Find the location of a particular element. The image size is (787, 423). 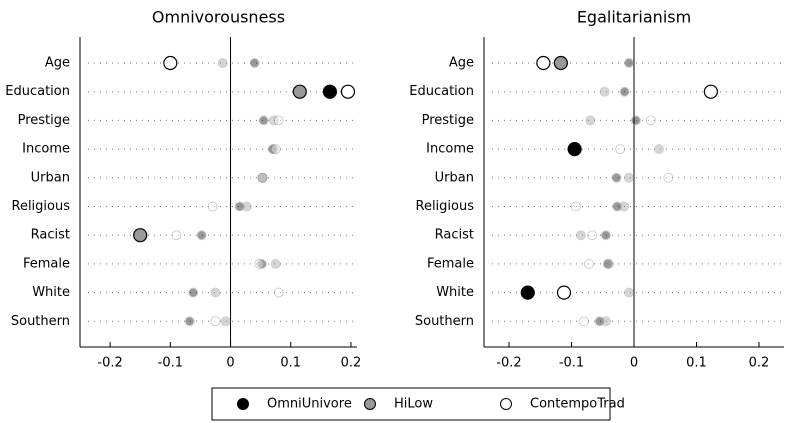

chart-title: Omnivorousness is located at coordinates (218, 17).